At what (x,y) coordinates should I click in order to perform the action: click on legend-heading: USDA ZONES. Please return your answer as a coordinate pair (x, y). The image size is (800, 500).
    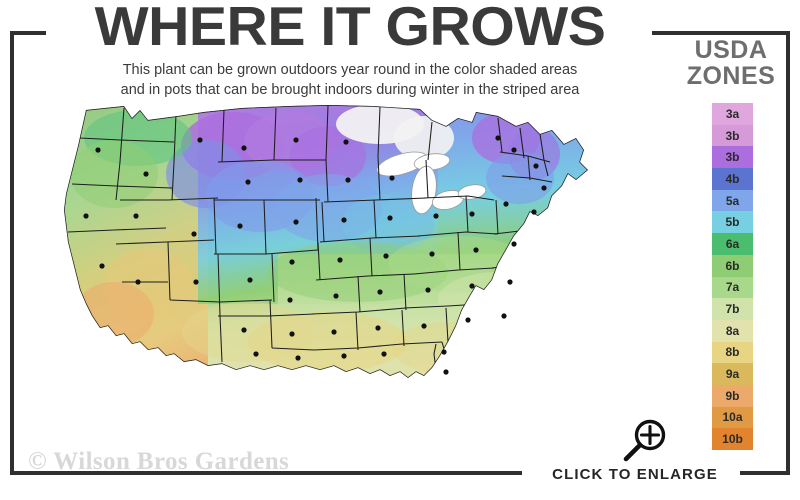
    Looking at the image, I should click on (731, 63).